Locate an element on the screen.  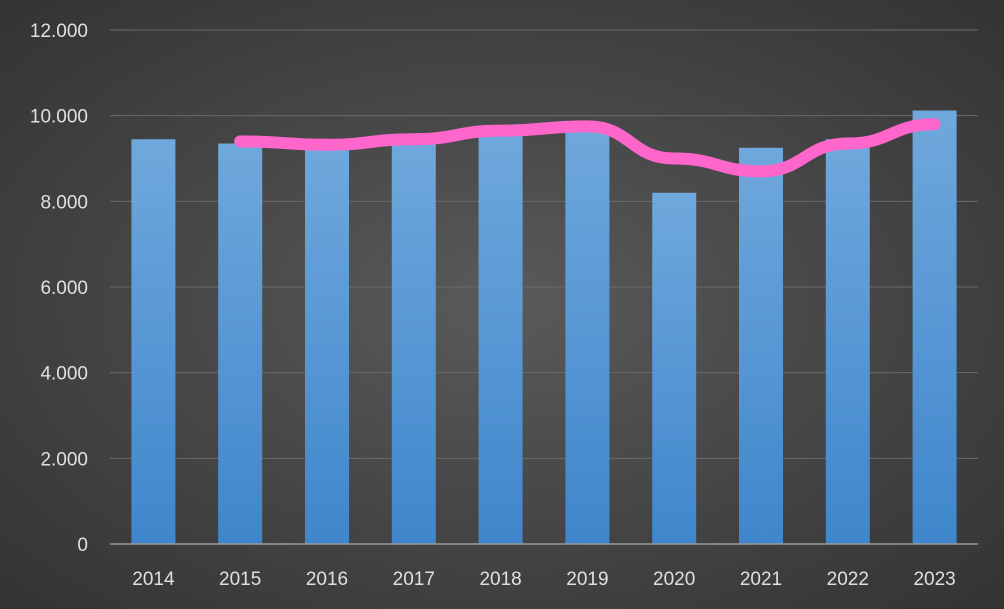
series-line is located at coordinates (587, 148).